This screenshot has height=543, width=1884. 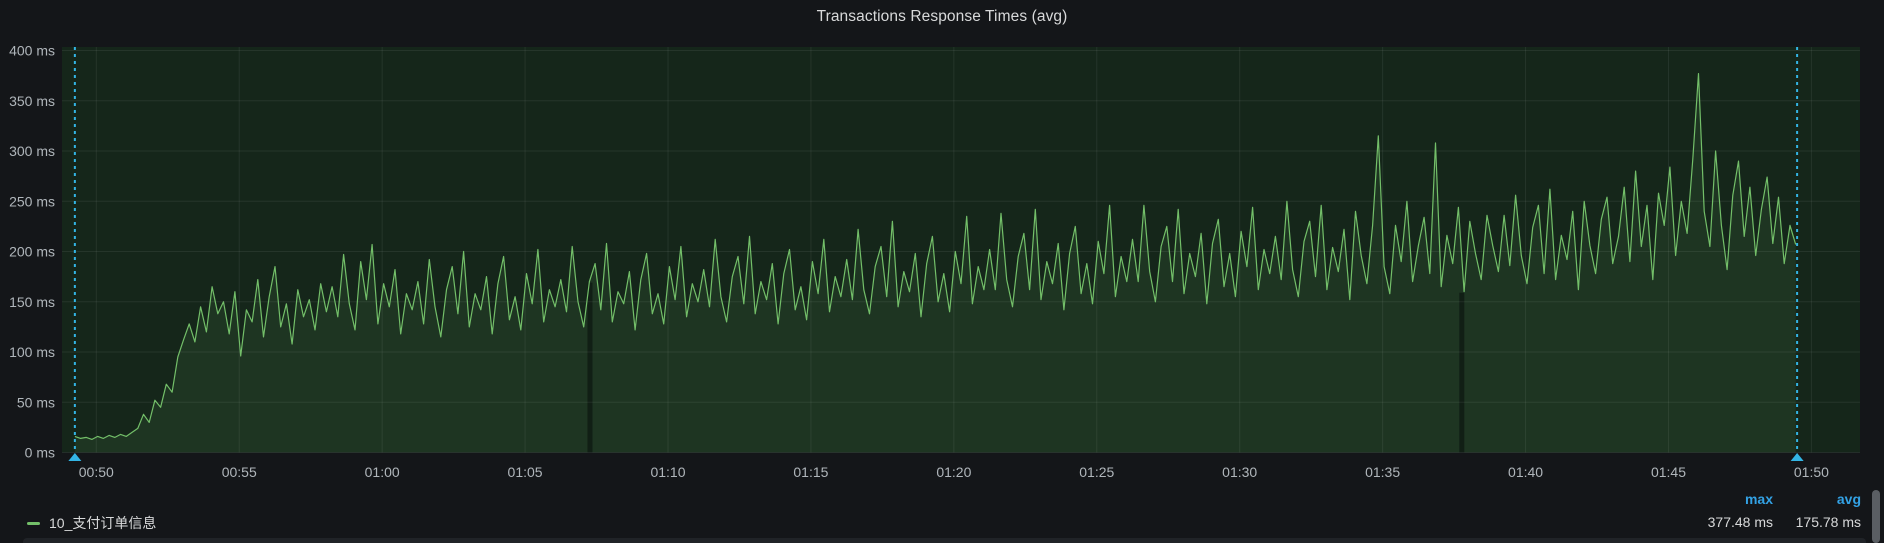 What do you see at coordinates (1525, 472) in the screenshot?
I see `x-axis-tick-label: 01:40` at bounding box center [1525, 472].